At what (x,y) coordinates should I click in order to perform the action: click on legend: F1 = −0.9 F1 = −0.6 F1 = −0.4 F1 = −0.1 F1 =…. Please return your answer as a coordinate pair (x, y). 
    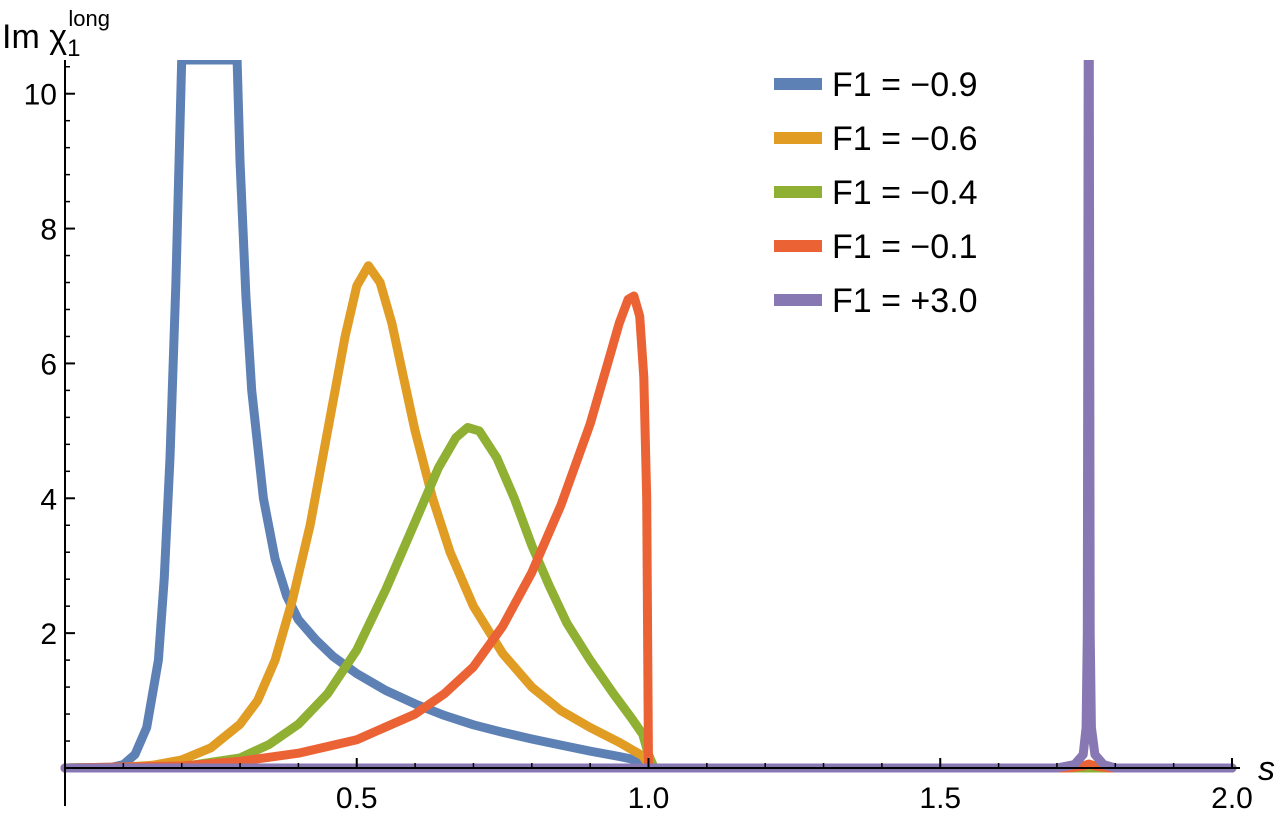
    Looking at the image, I should click on (876, 193).